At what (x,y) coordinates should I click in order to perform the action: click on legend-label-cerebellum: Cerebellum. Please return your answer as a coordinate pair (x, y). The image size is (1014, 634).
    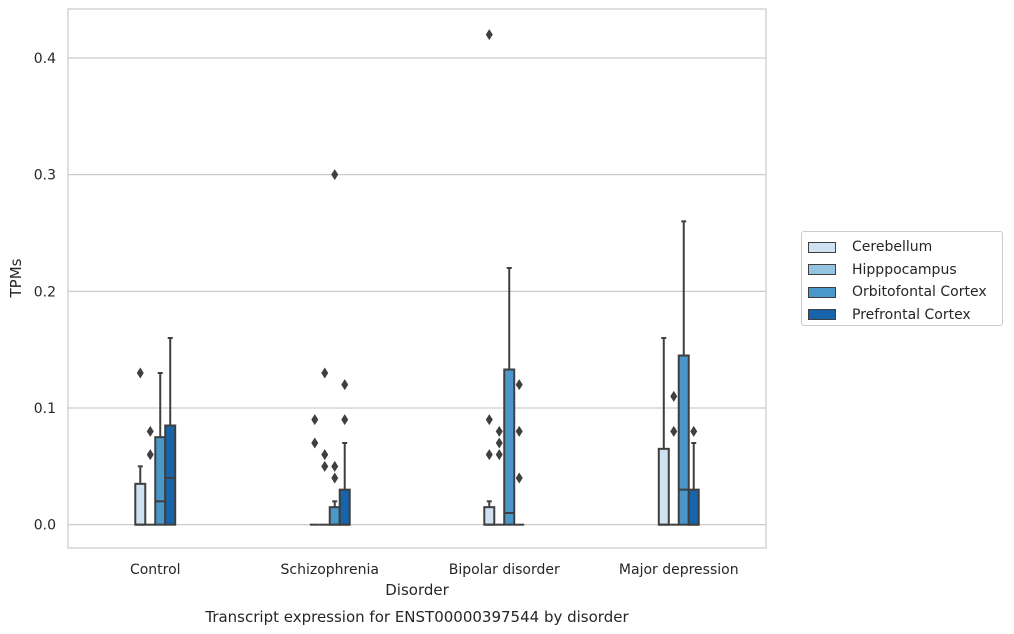
    Looking at the image, I should click on (892, 247).